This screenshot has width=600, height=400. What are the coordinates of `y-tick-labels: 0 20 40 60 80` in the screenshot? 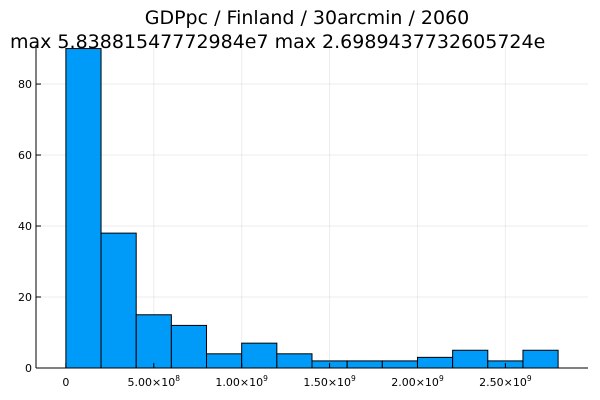 It's located at (25, 226).